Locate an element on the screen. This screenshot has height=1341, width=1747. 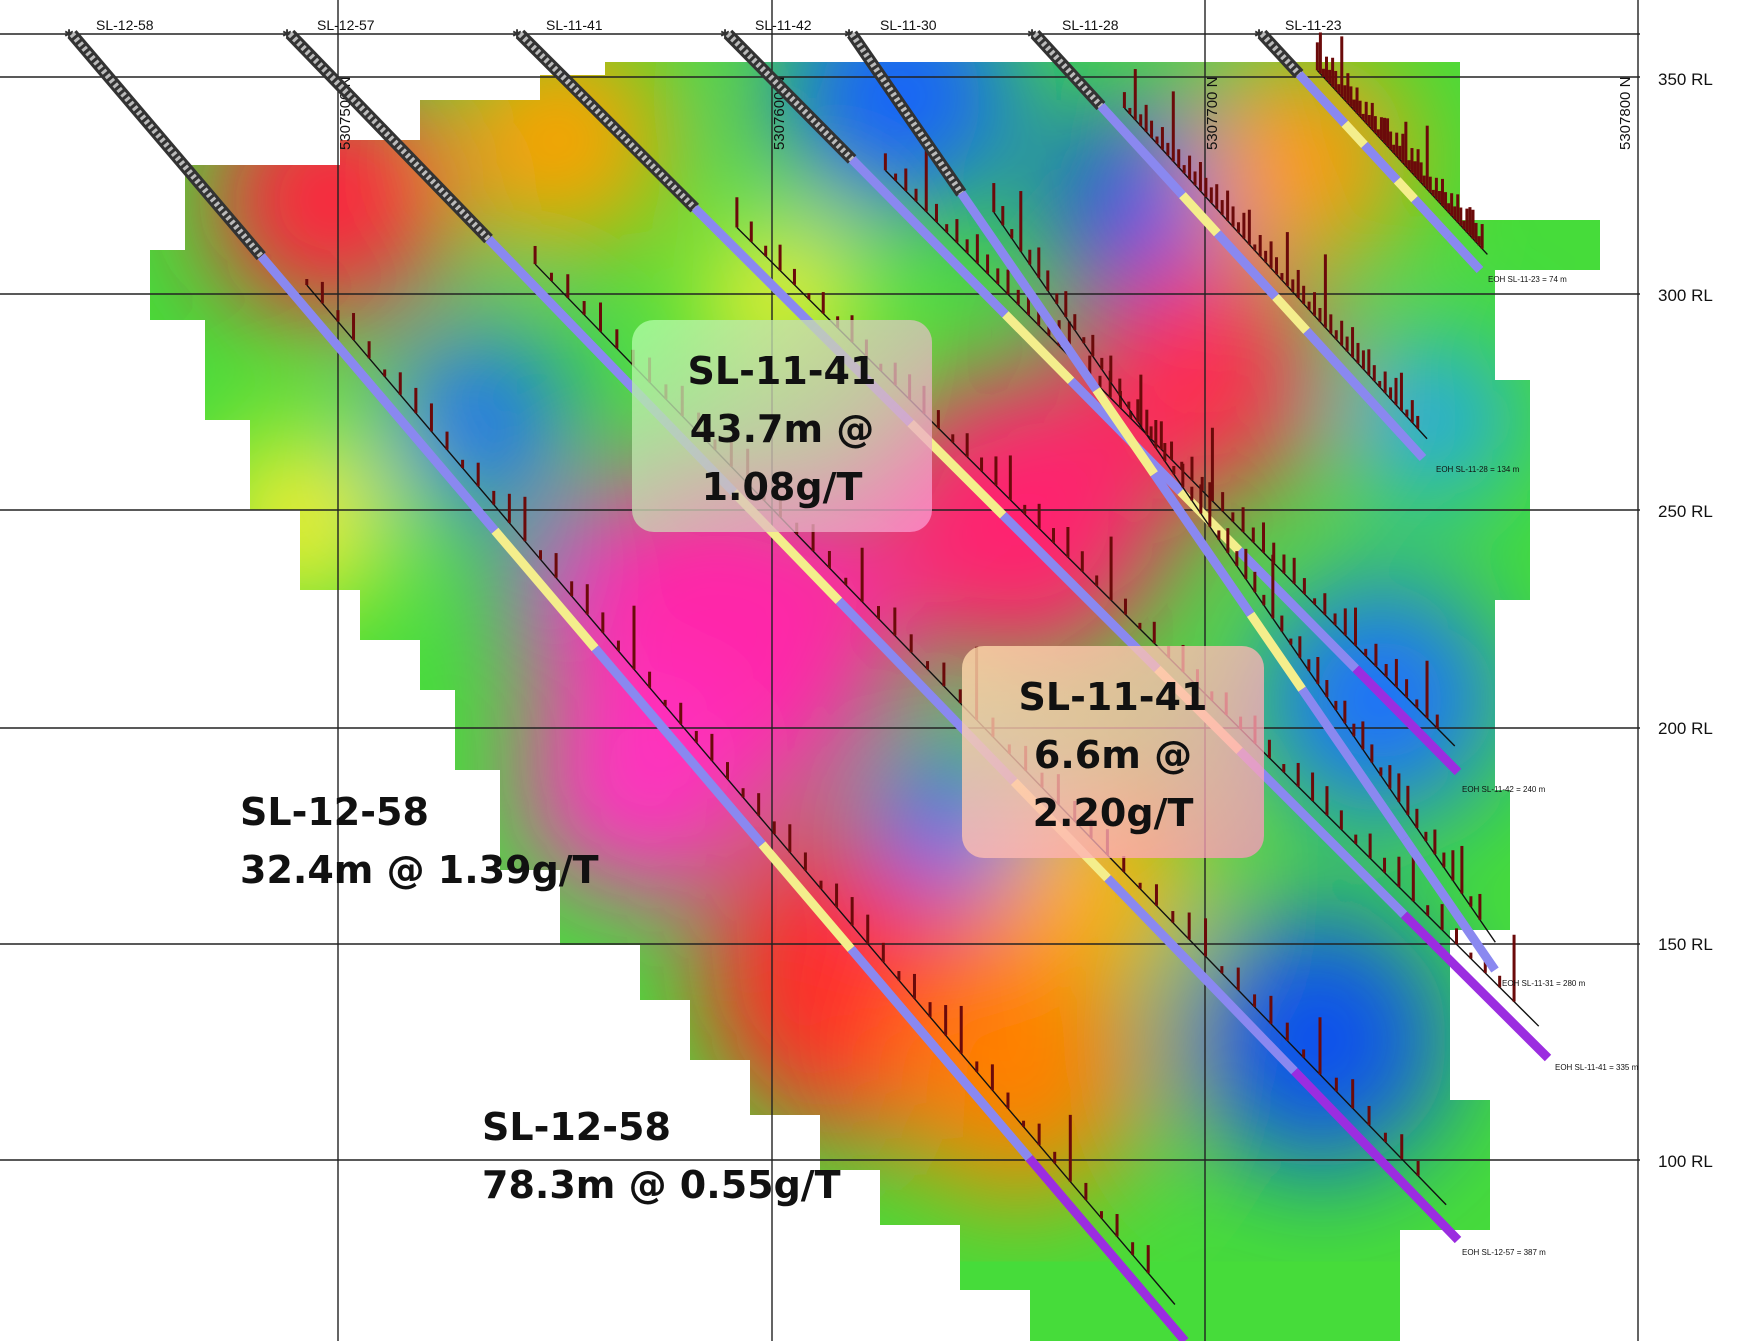
northing-label: 5307800 N is located at coordinates (1625, 113).